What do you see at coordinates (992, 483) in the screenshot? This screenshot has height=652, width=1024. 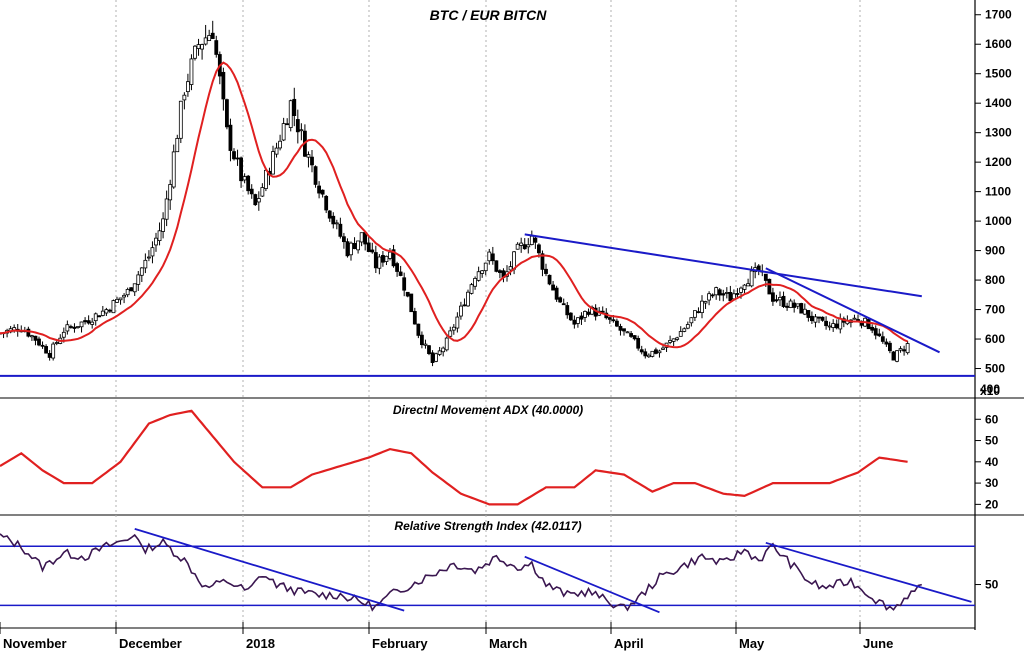 I see `adx-tick-label: 30` at bounding box center [992, 483].